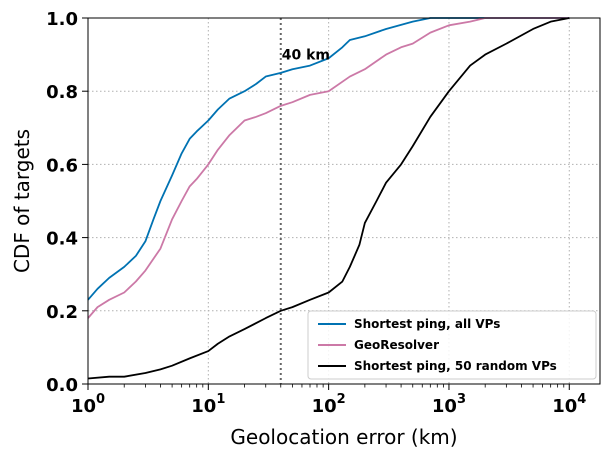 The width and height of the screenshot is (612, 459). What do you see at coordinates (62, 19) in the screenshot?
I see `y-tick-label: 1.0` at bounding box center [62, 19].